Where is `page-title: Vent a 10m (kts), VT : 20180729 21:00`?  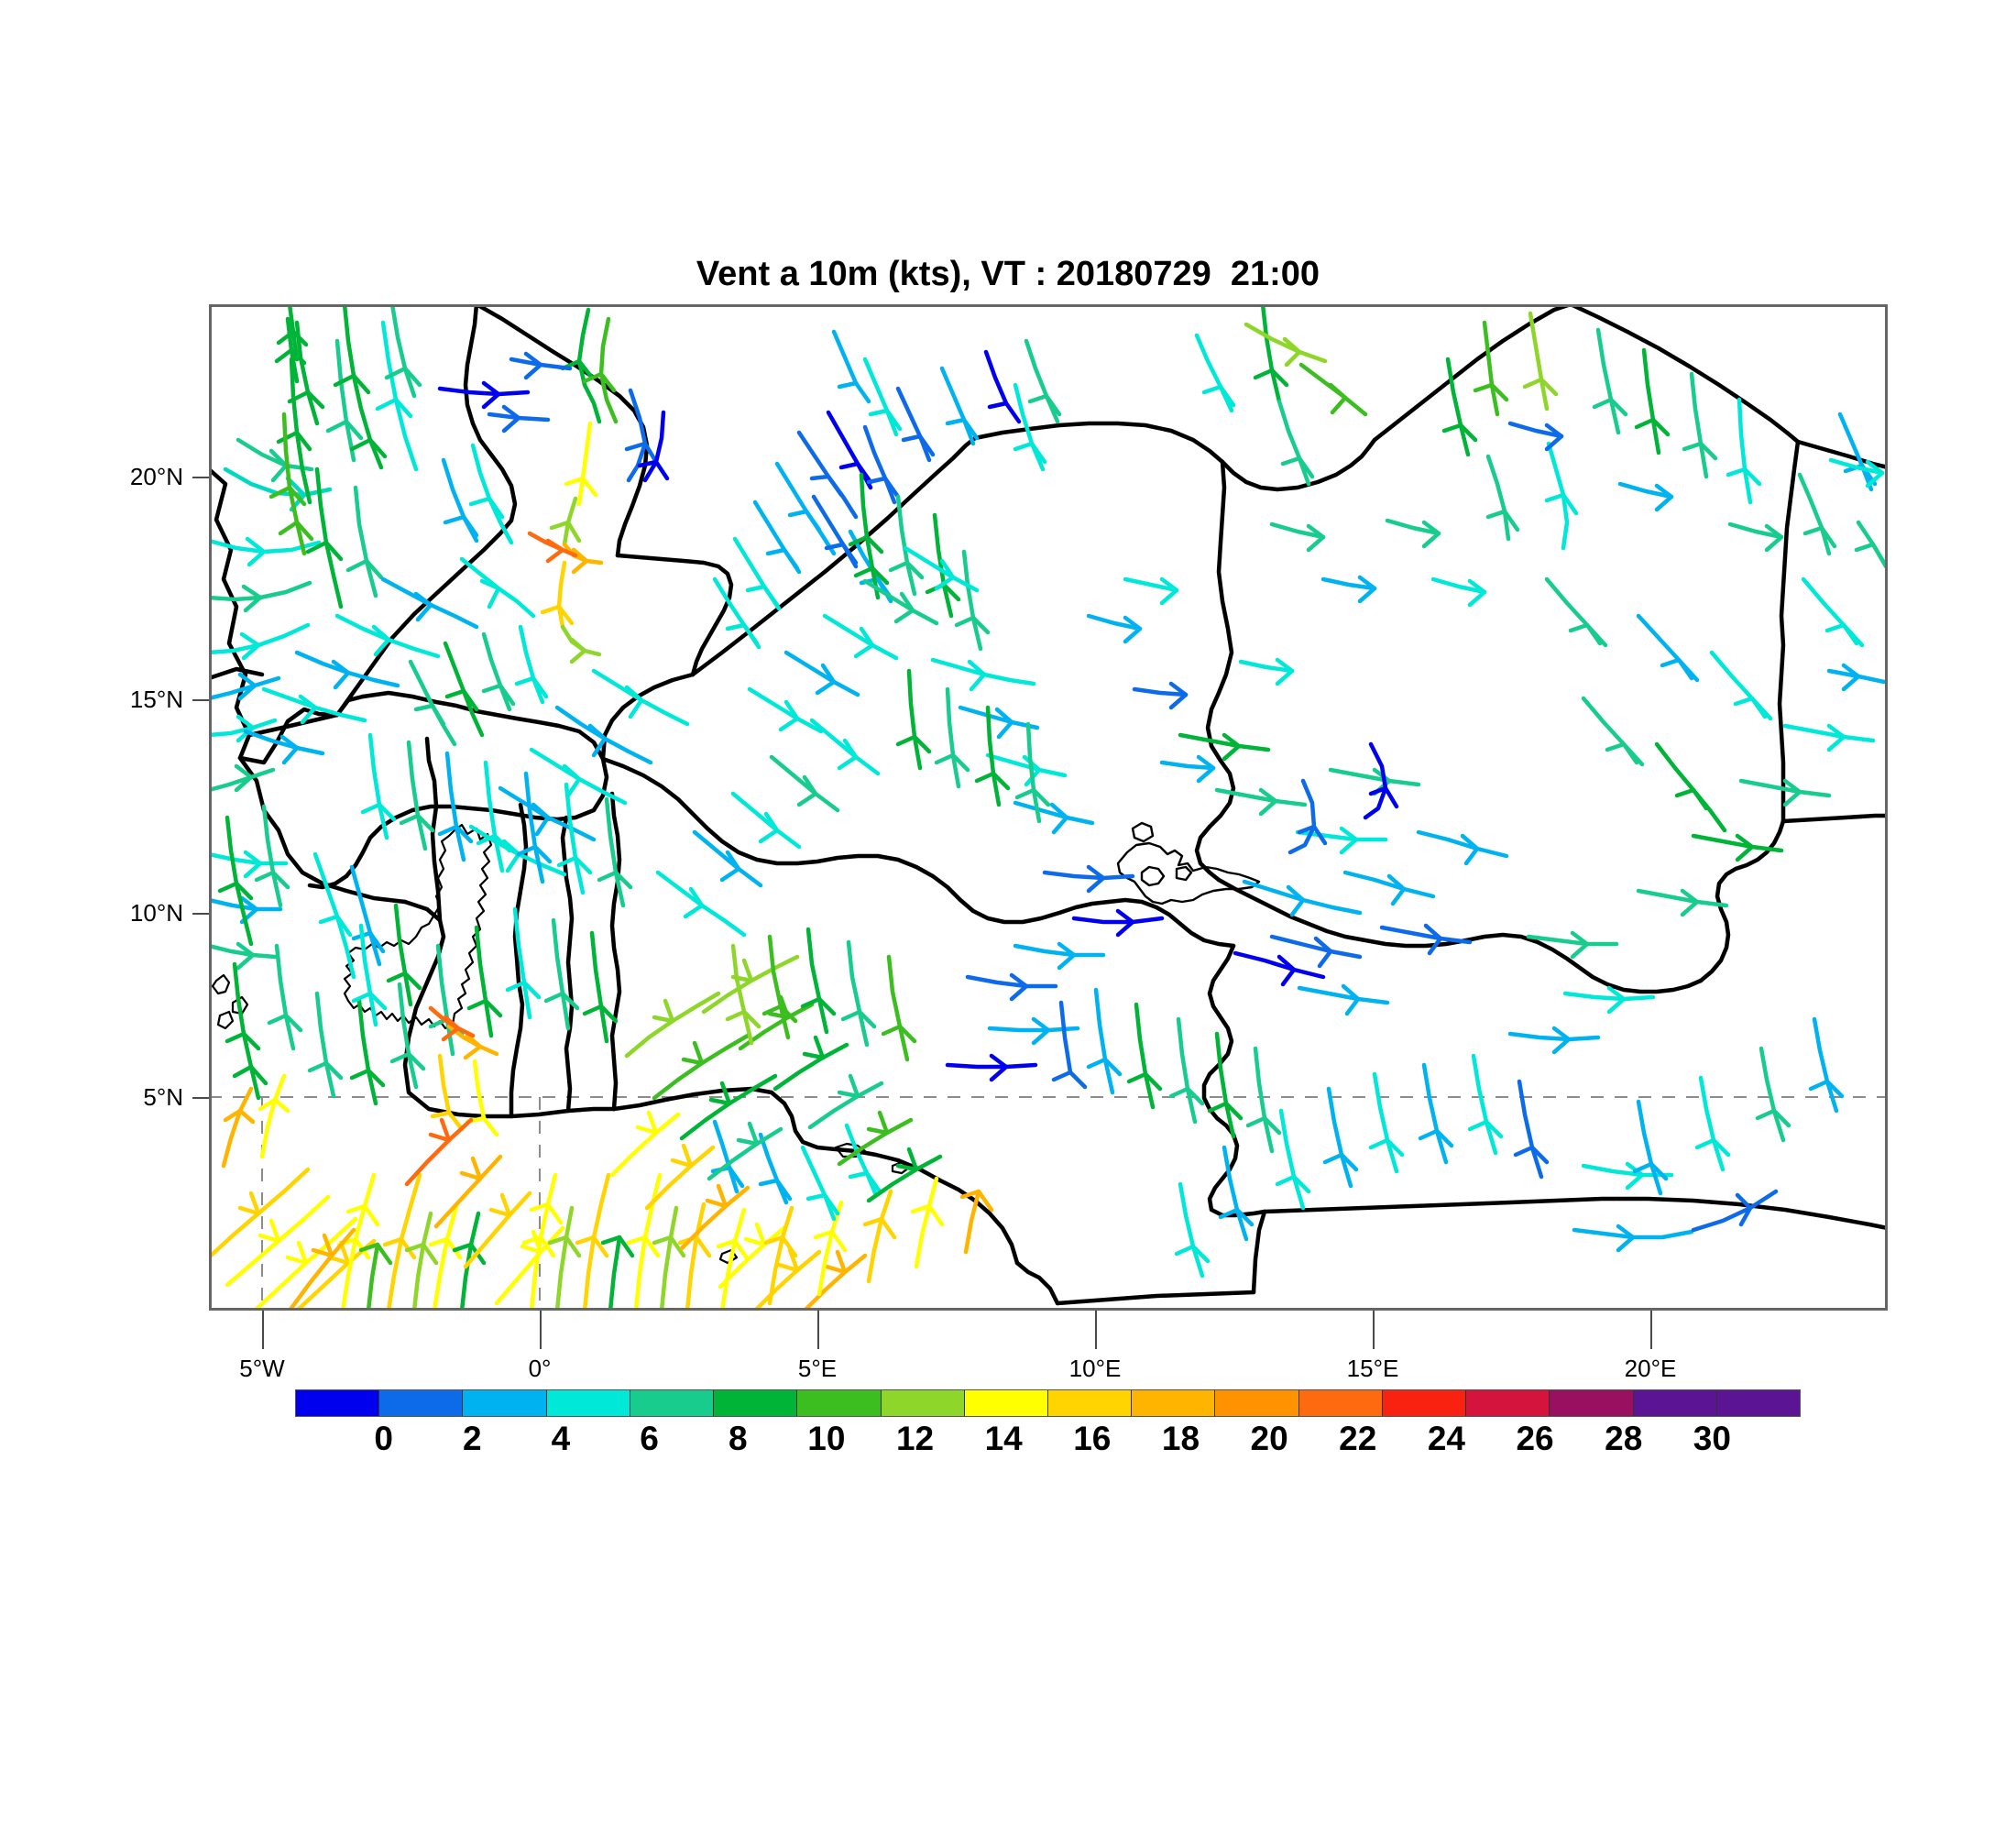
page-title: Vent a 10m (kts), VT : 20180729 21:00 is located at coordinates (1008, 274).